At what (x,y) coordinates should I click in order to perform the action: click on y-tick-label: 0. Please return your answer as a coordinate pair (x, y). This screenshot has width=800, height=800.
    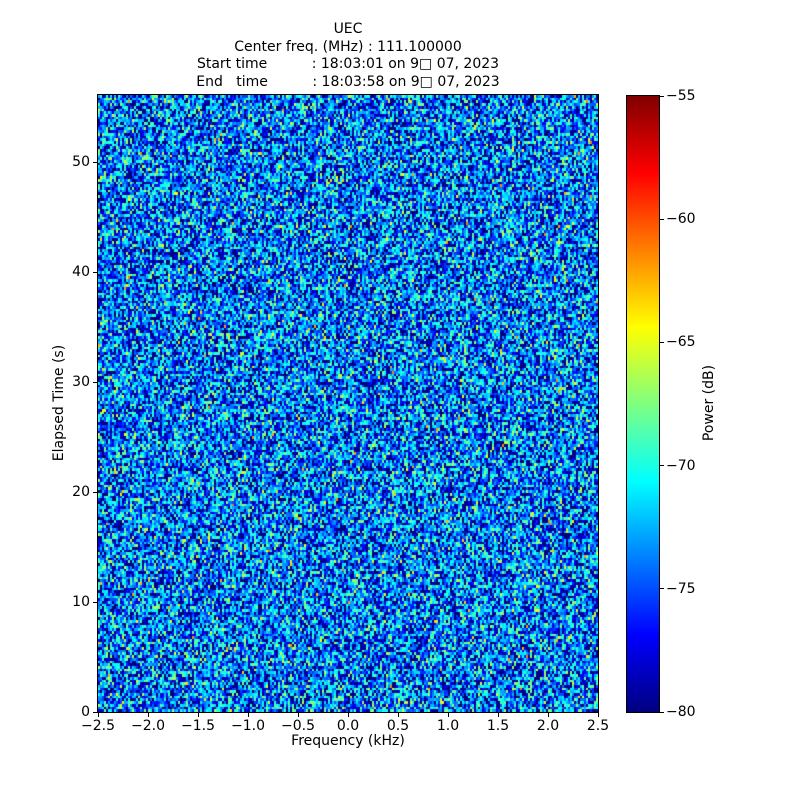
    Looking at the image, I should click on (85, 712).